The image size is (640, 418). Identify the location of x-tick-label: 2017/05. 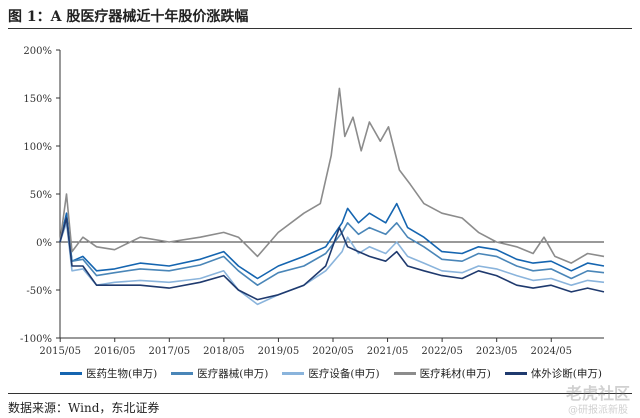
(170, 351).